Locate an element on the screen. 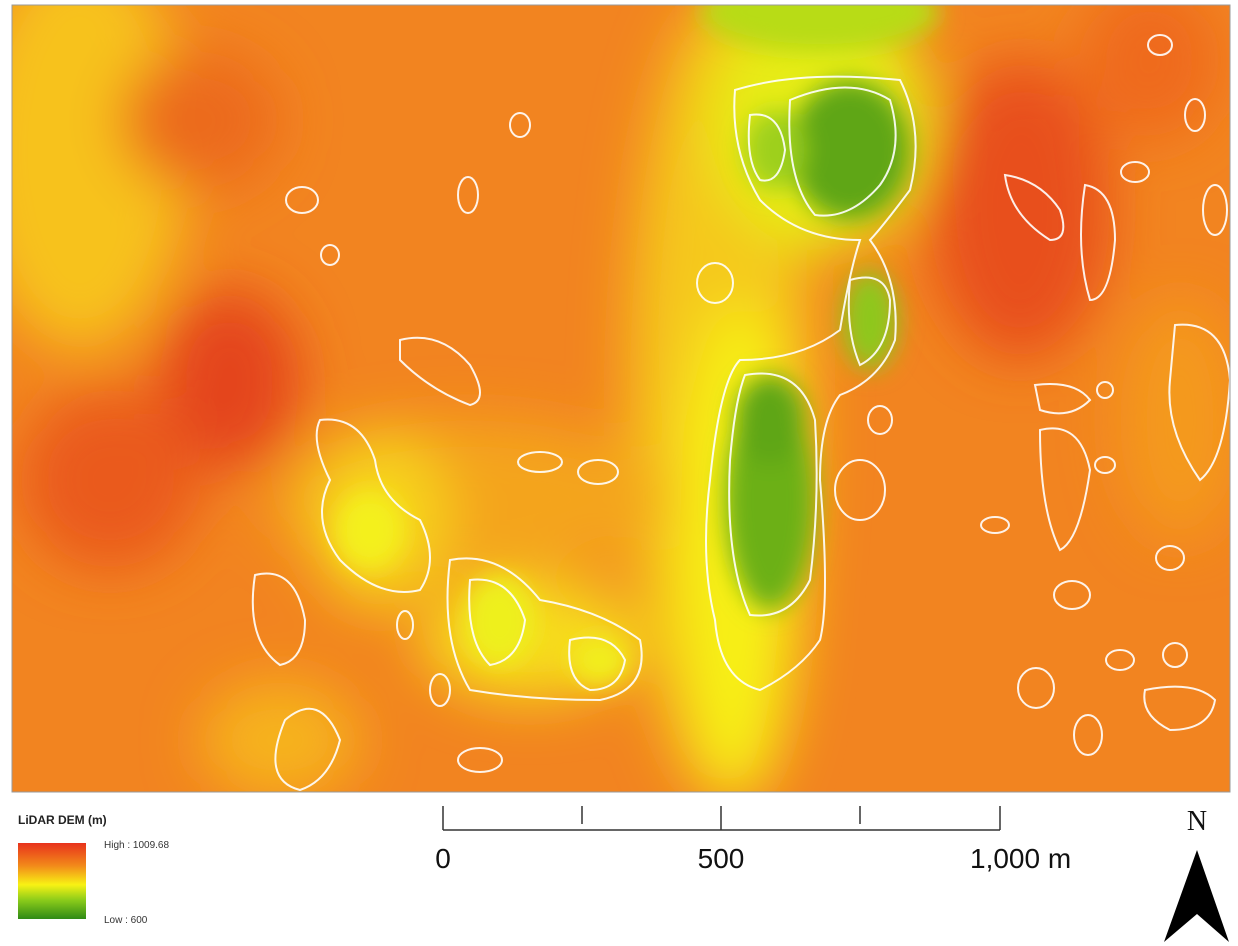 Image resolution: width=1238 pixels, height=946 pixels. north-arrow is located at coordinates (1196, 896).